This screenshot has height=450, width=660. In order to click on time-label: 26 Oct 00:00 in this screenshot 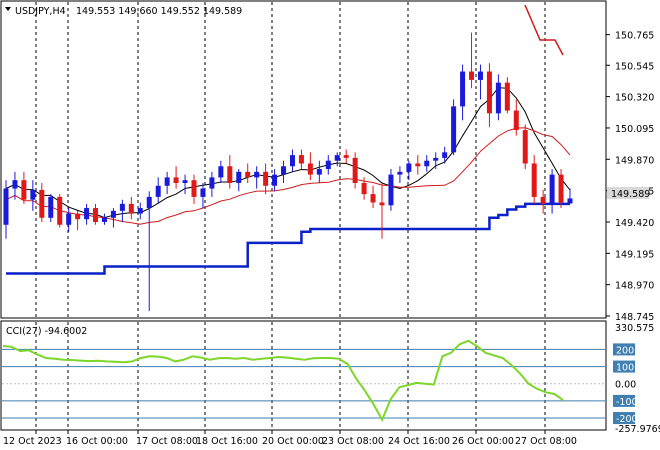, I will do `click(483, 441)`.